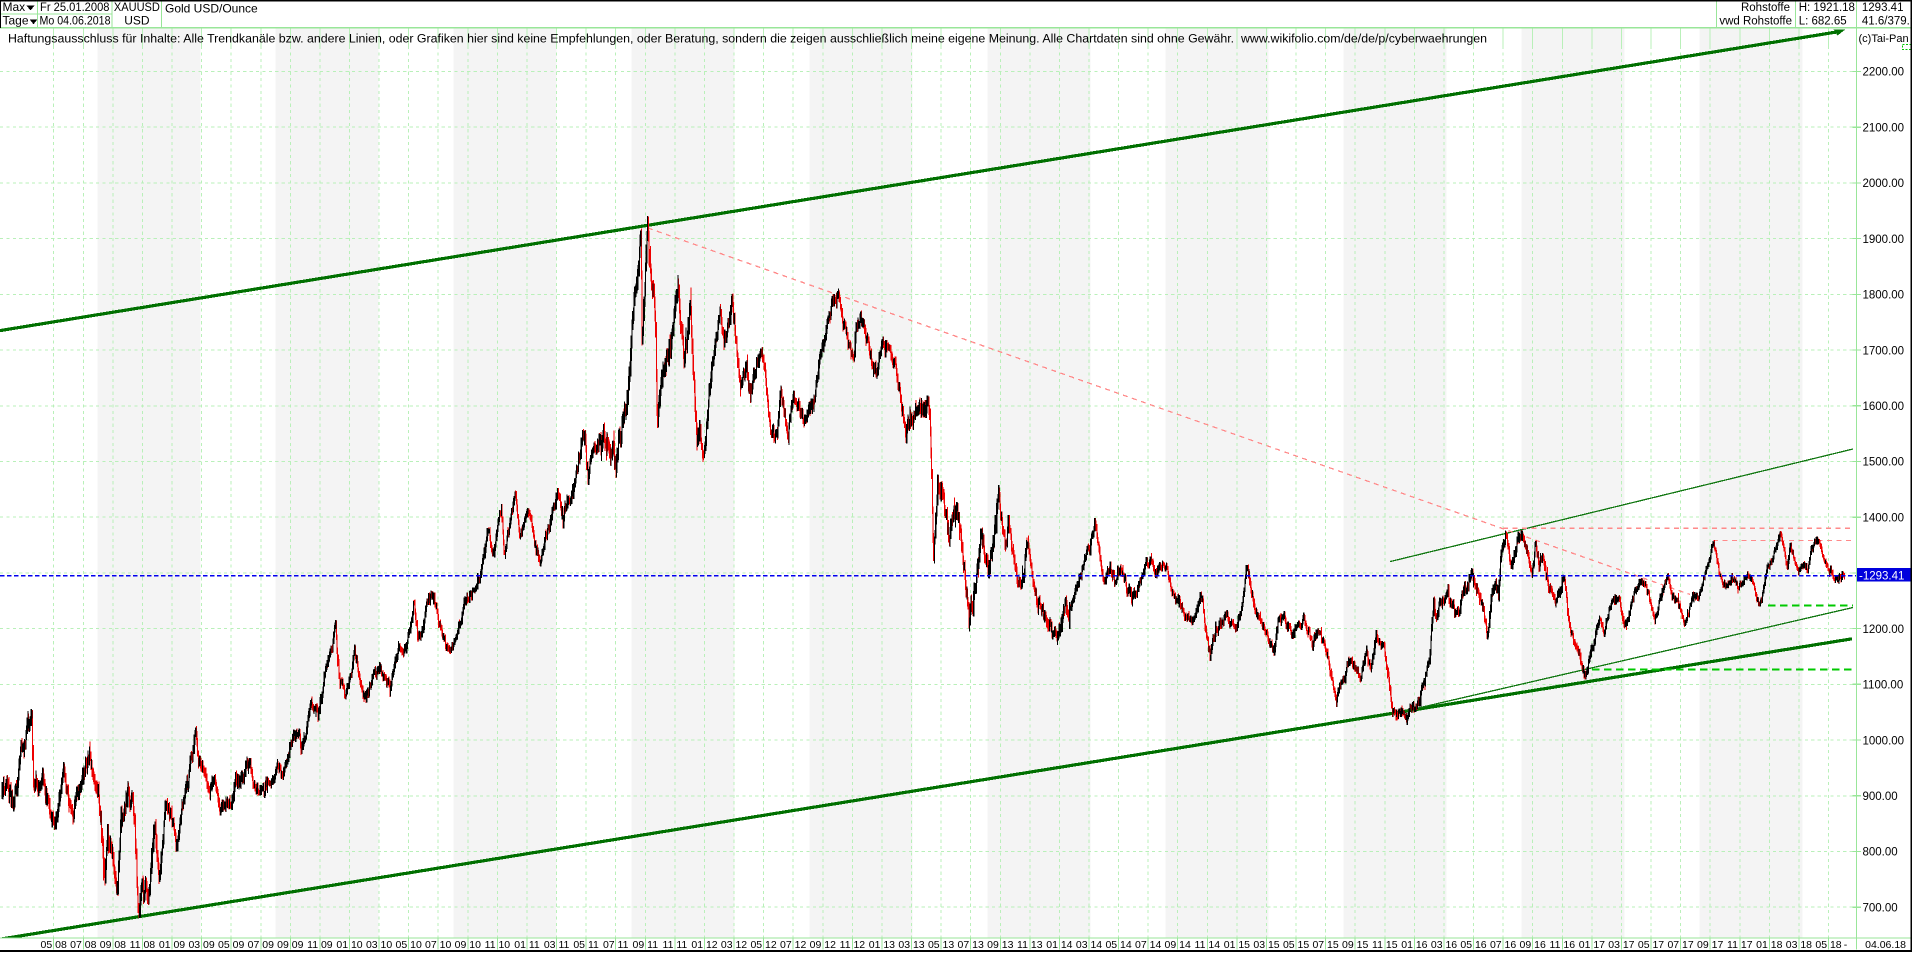 The image size is (1912, 957). Describe the element at coordinates (1769, 945) in the screenshot. I see `svg-text: 01 18` at that location.